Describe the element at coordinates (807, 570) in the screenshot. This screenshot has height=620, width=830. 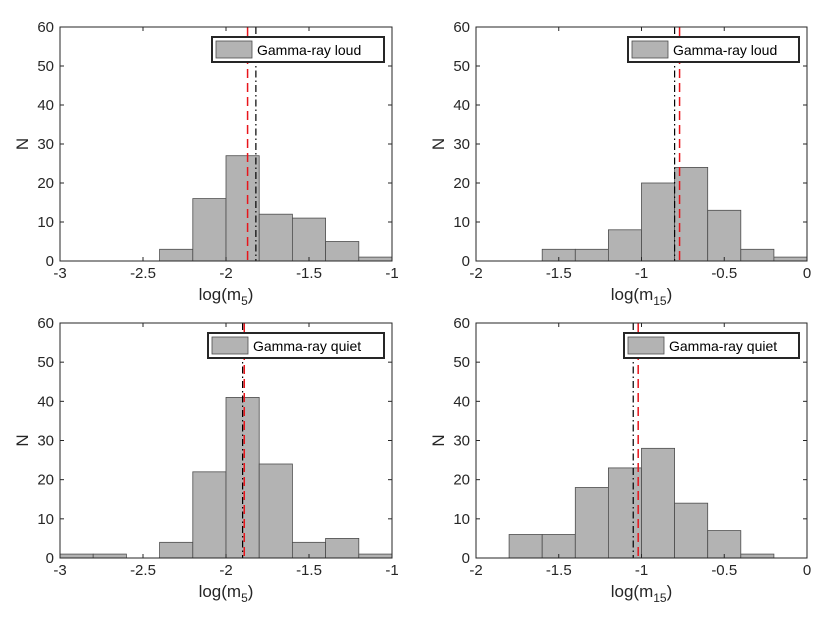
I see `x-tick-label: 0` at that location.